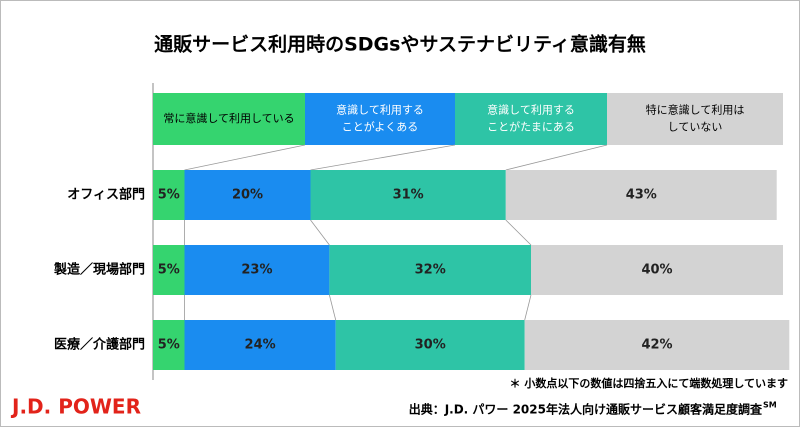 Image resolution: width=800 pixels, height=427 pixels. I want to click on legend-label: 常に意識して利用している, so click(228, 118).